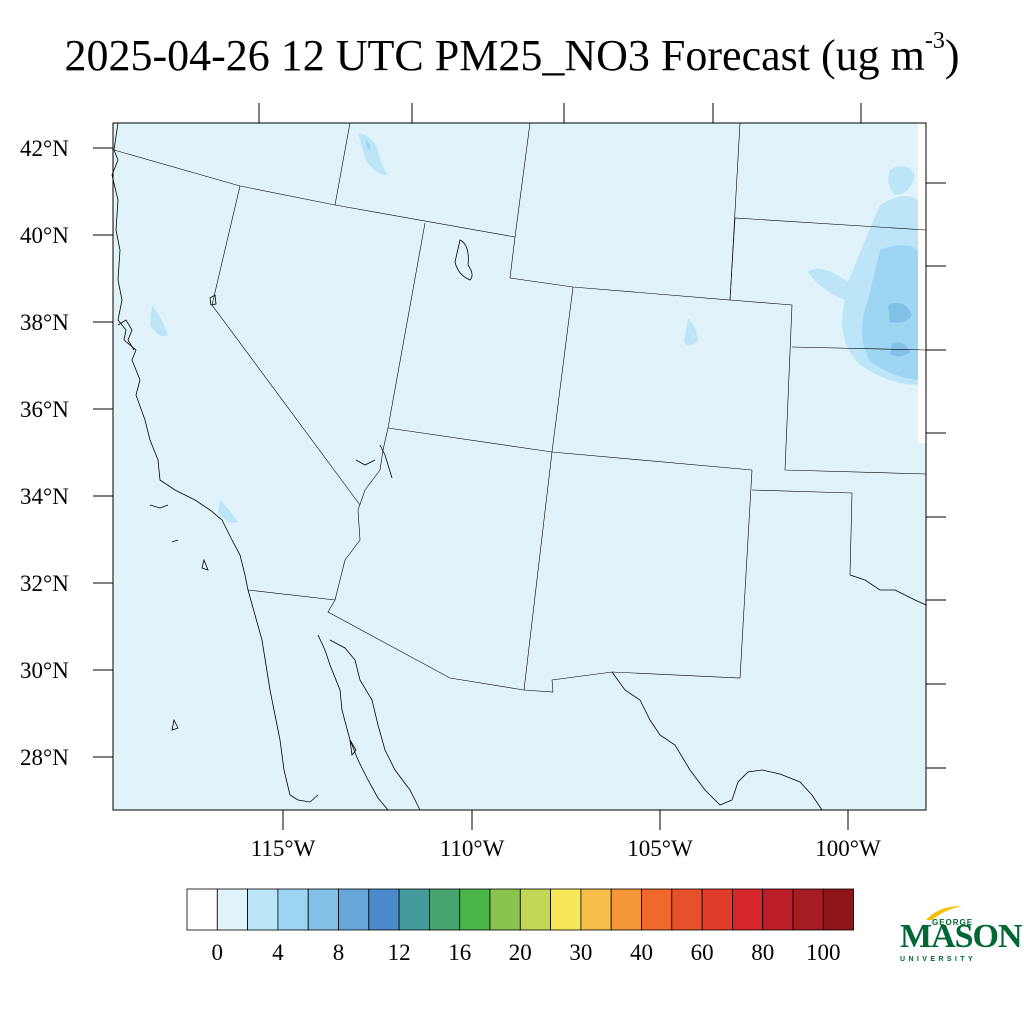  What do you see at coordinates (44, 453) in the screenshot?
I see `latitude-labels: 42°N 40°N 38°N 36°N 34°N 32°N 30°N 28°N` at bounding box center [44, 453].